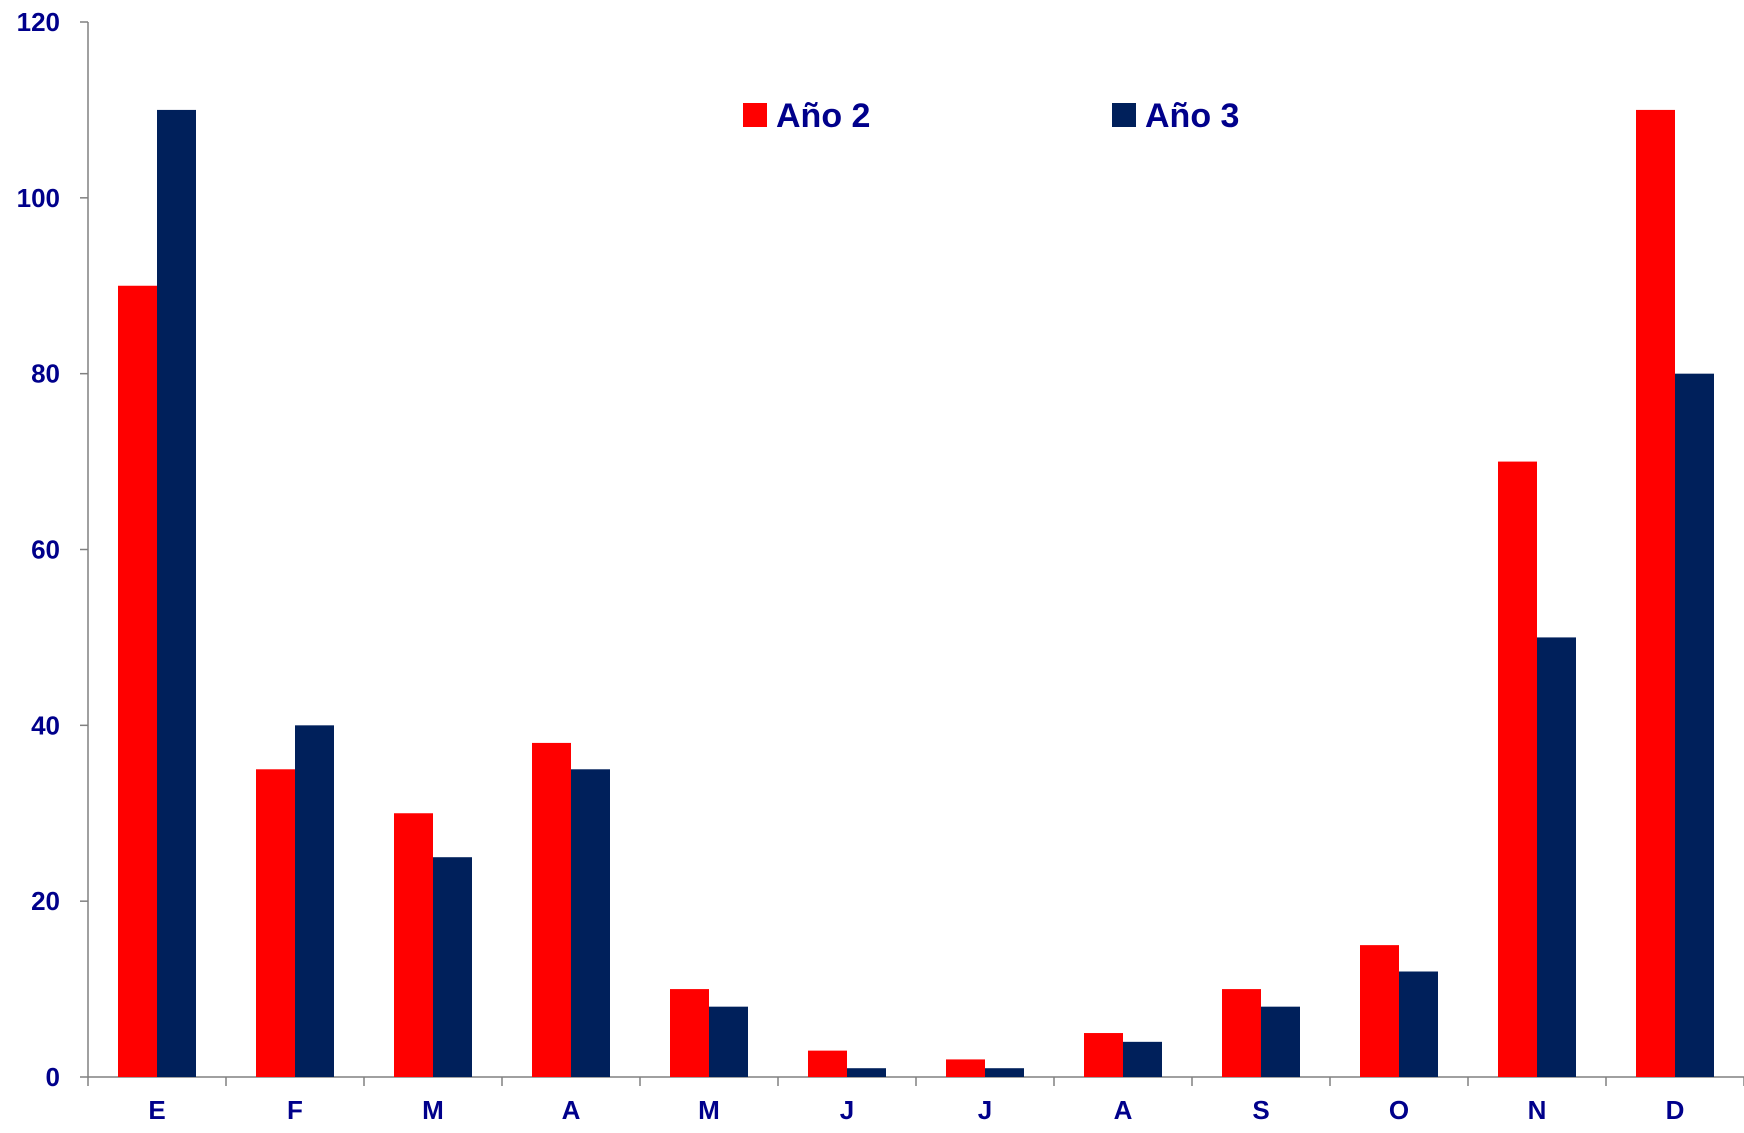 The height and width of the screenshot is (1133, 1744). Describe the element at coordinates (1675, 1110) in the screenshot. I see `x-tick-label: D` at that location.